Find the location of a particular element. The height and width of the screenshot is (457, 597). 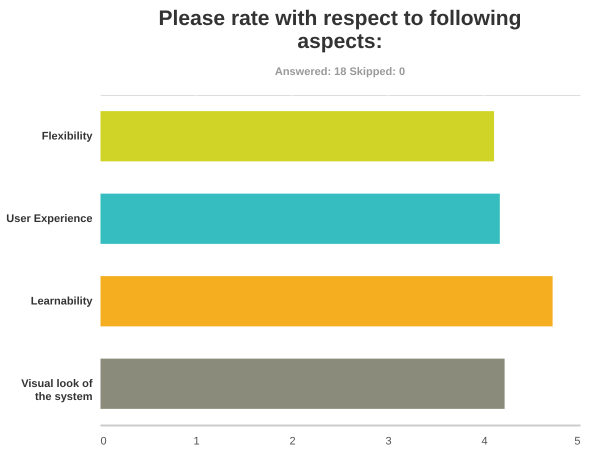

y-tick-label: Learnability is located at coordinates (62, 301).